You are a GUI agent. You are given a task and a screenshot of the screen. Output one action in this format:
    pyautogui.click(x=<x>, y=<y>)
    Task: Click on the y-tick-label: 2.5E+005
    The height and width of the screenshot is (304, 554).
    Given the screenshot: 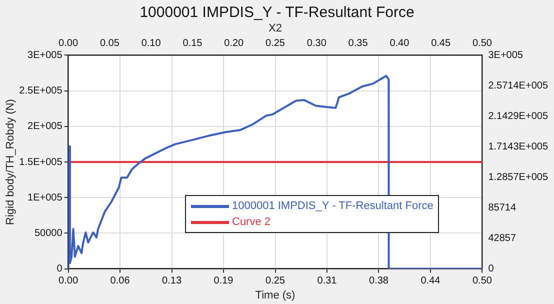 What is the action you would take?
    pyautogui.click(x=41, y=91)
    